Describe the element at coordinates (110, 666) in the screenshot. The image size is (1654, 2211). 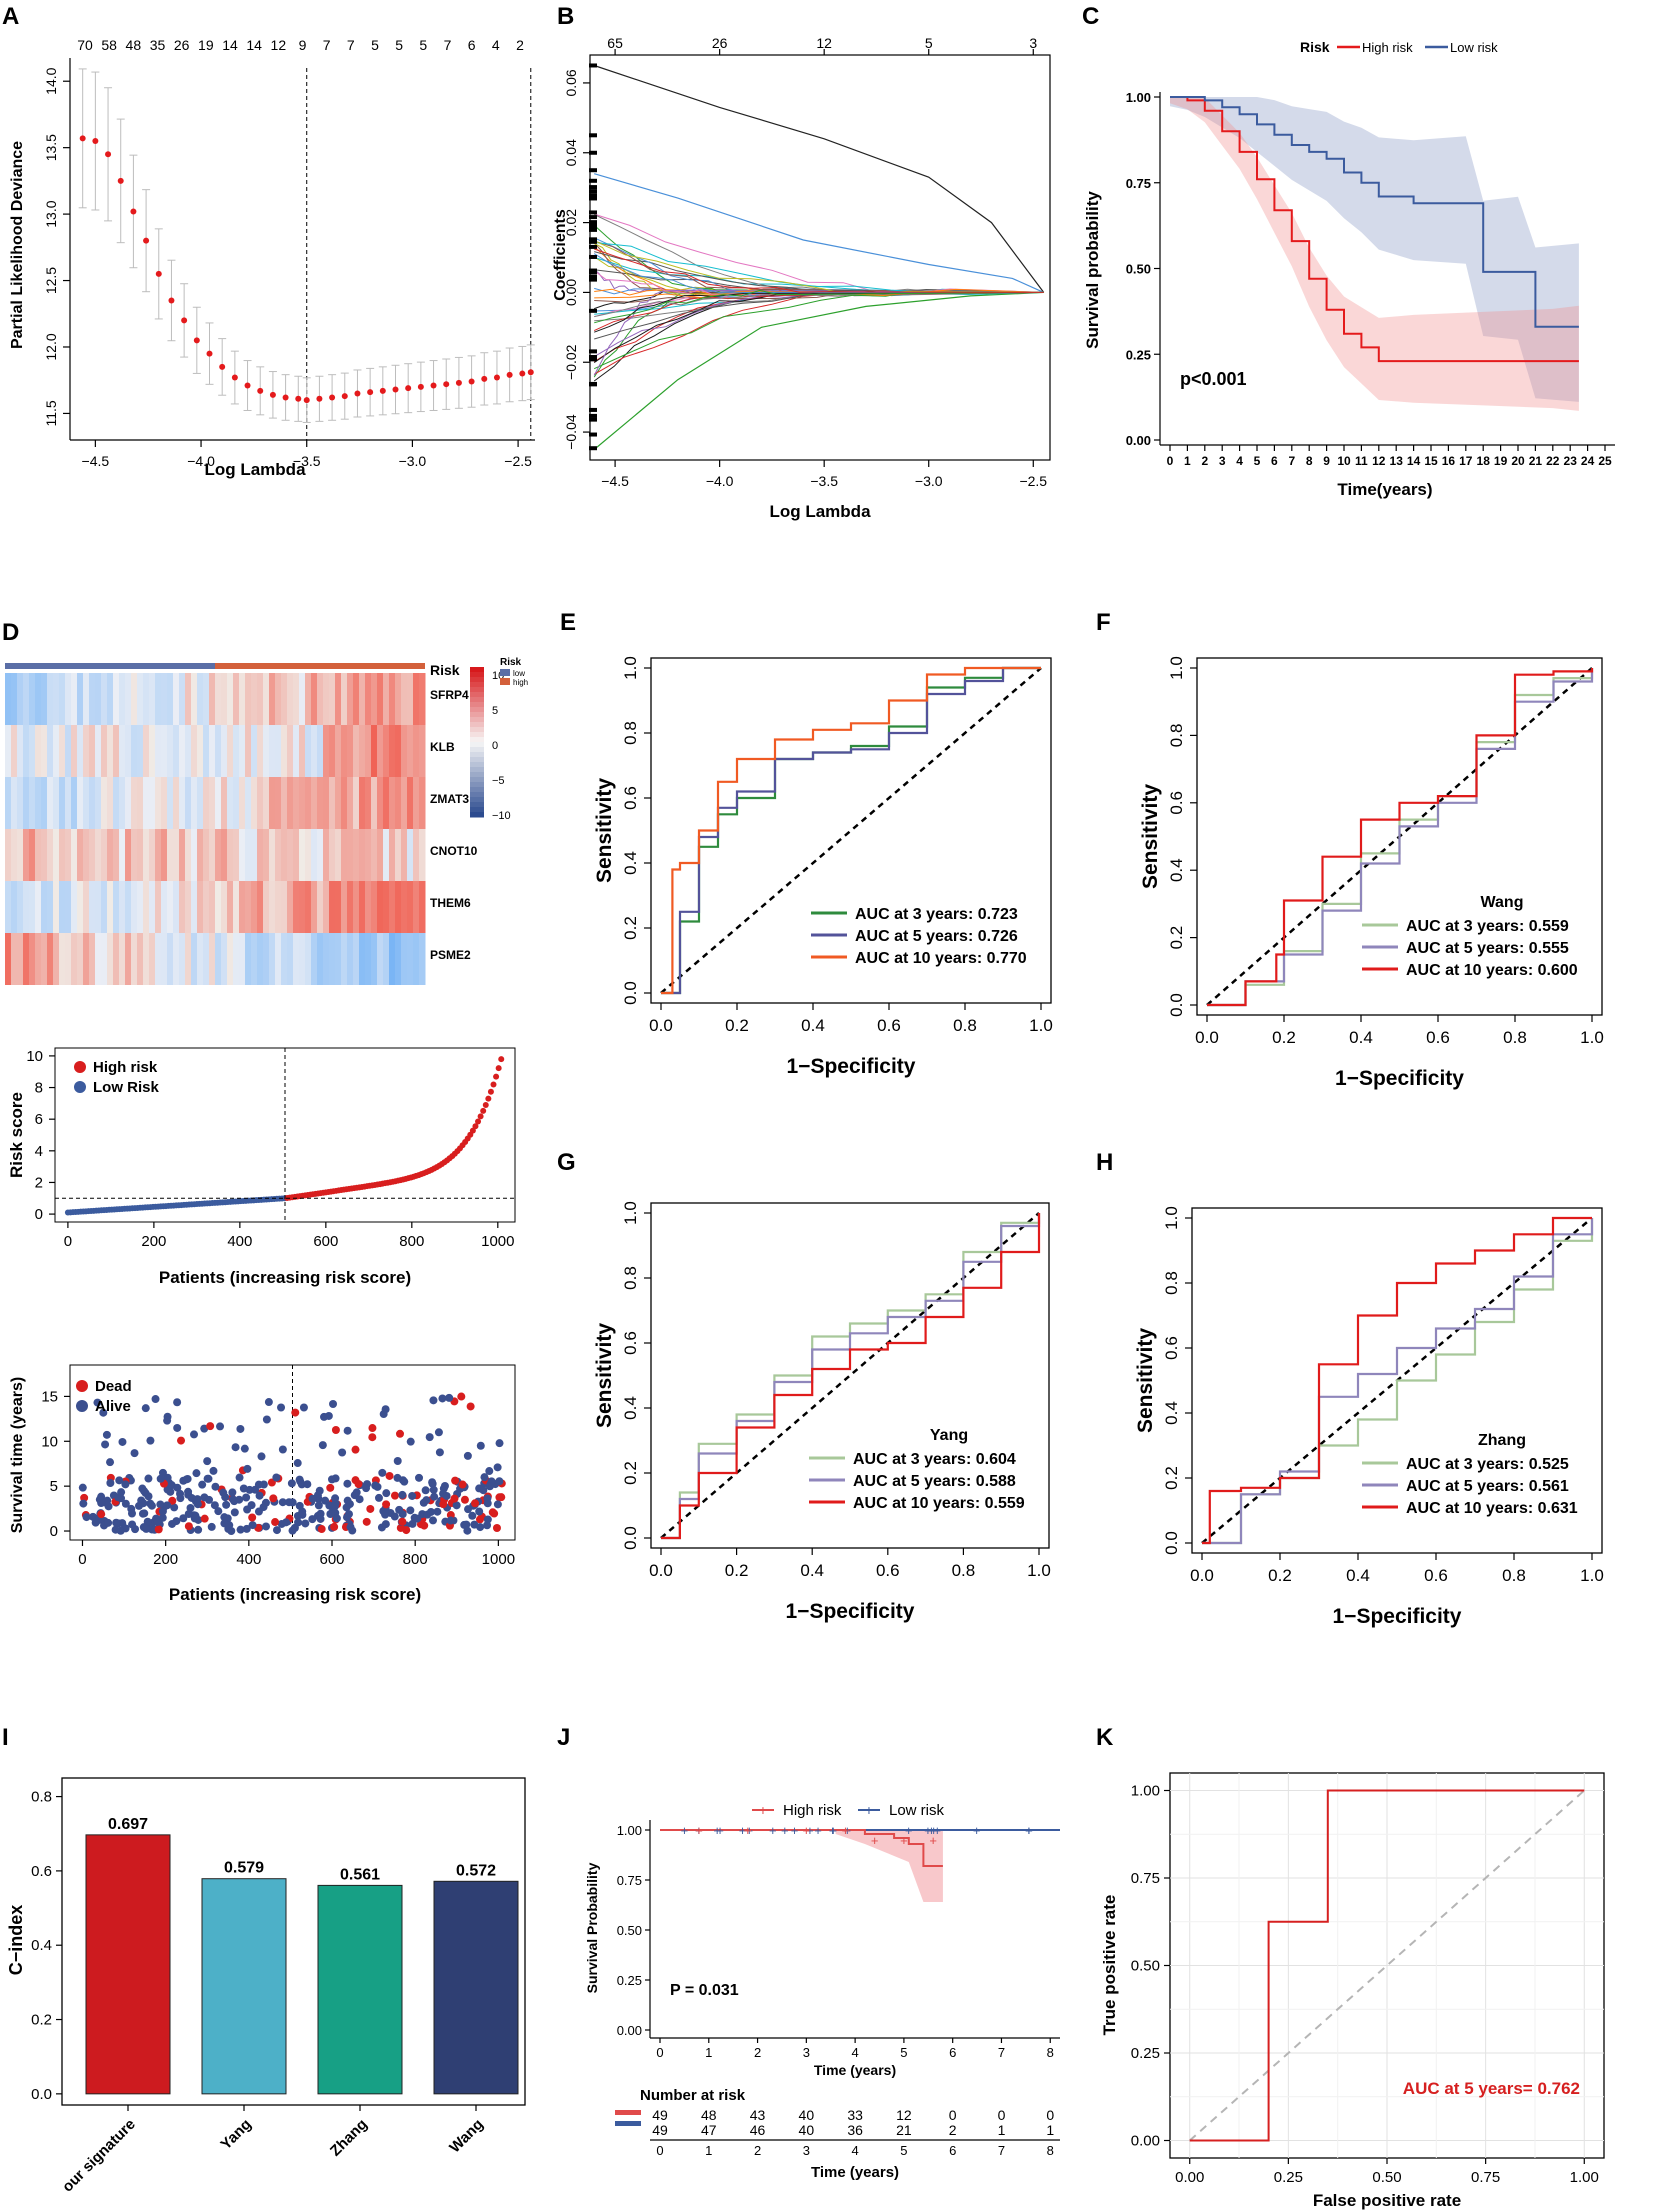
I see `risk-bar-low` at that location.